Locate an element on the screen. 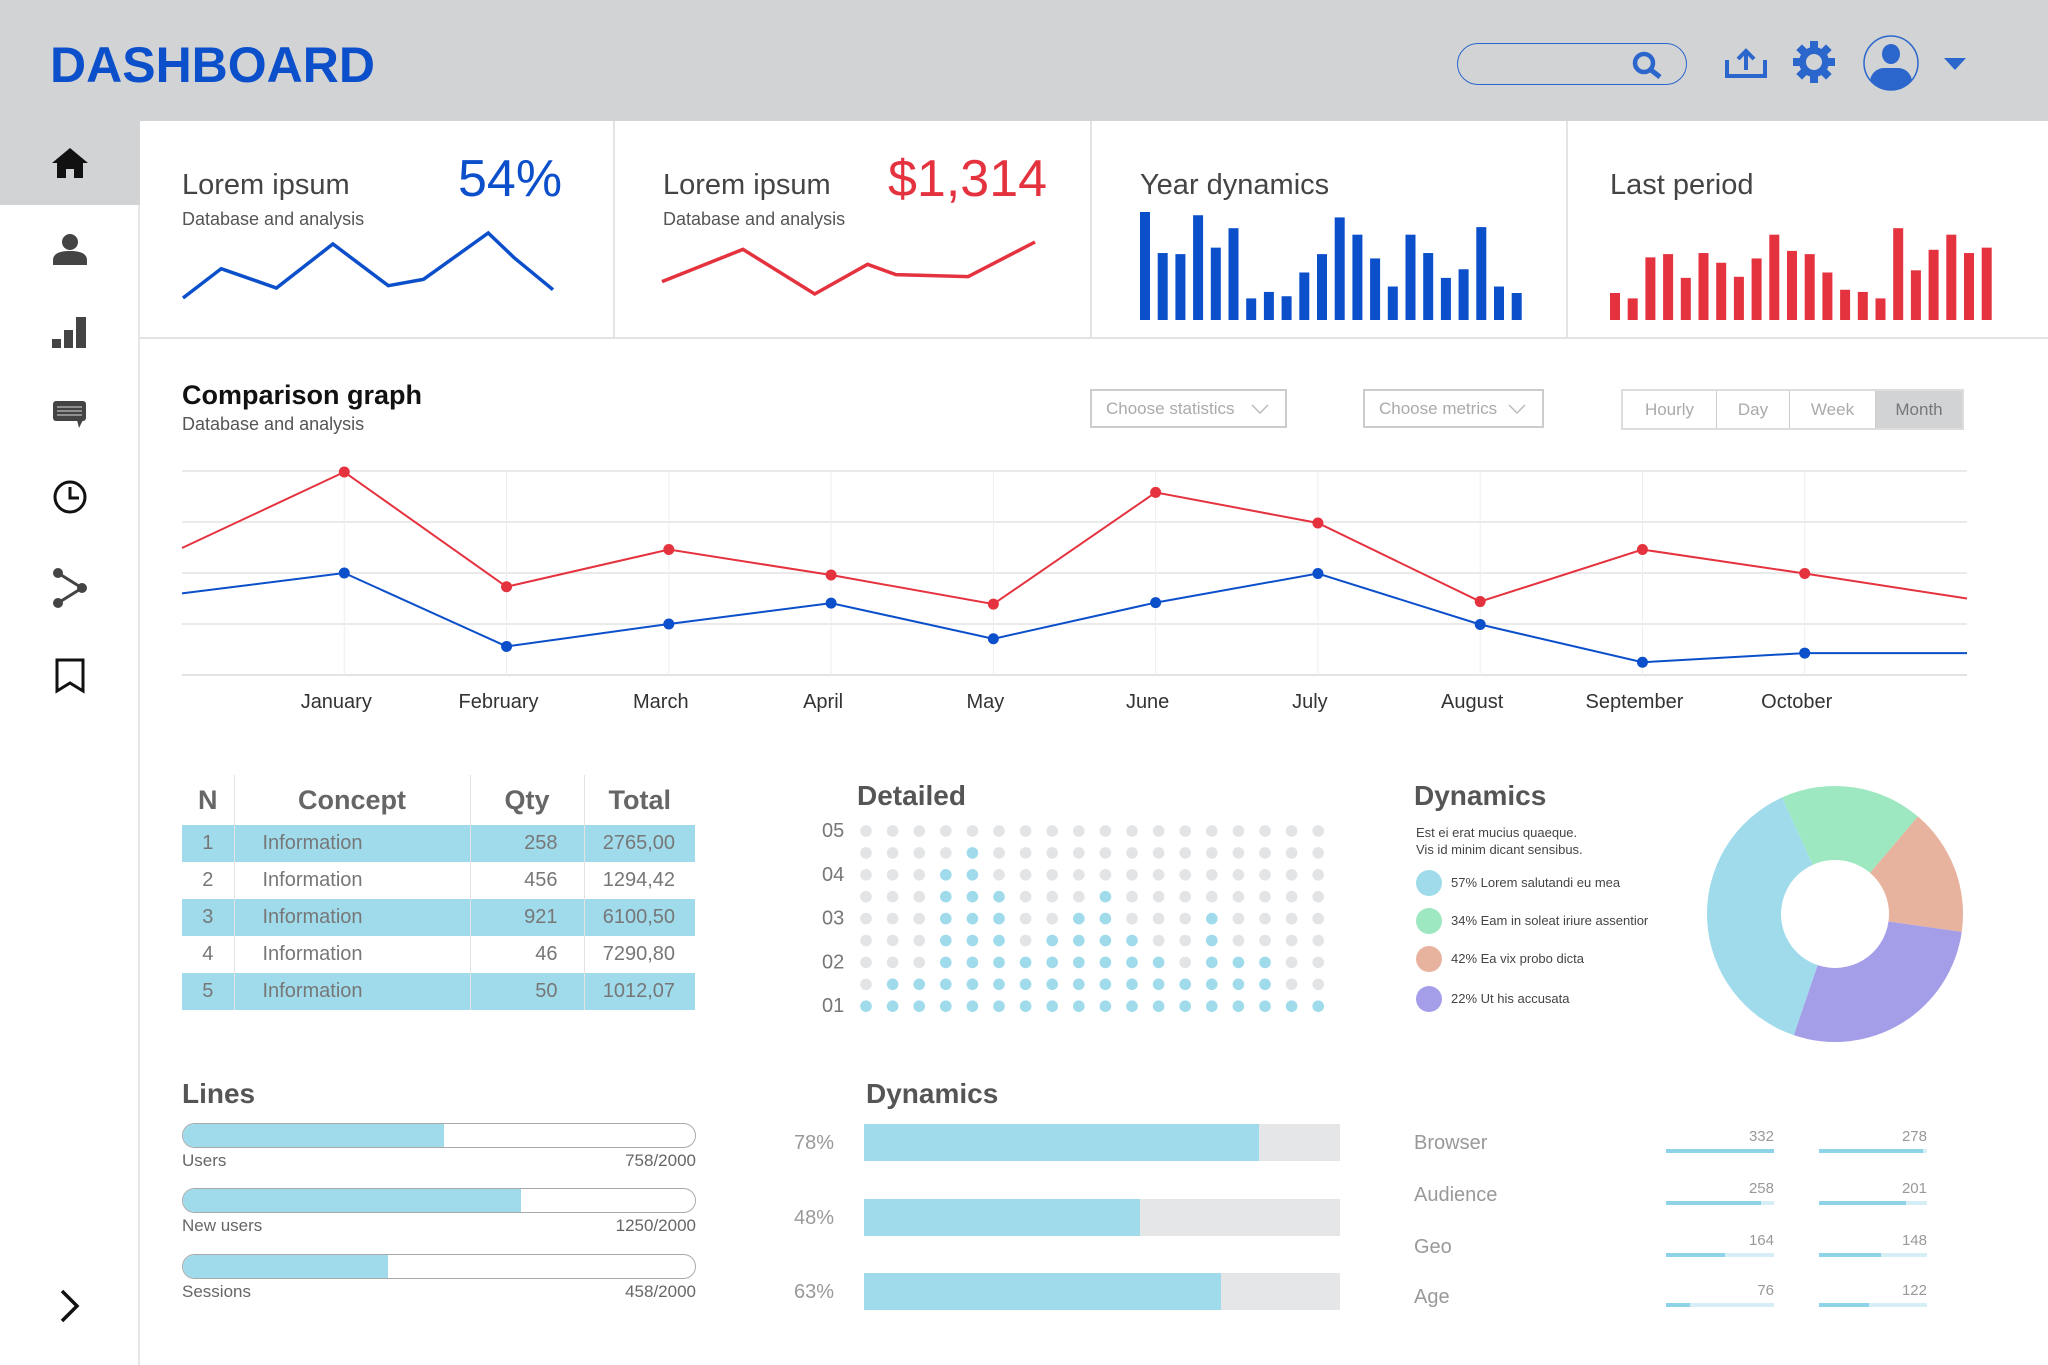 The height and width of the screenshot is (1365, 2048). table-row: 1 Information 258 2765,00 is located at coordinates (438, 843).